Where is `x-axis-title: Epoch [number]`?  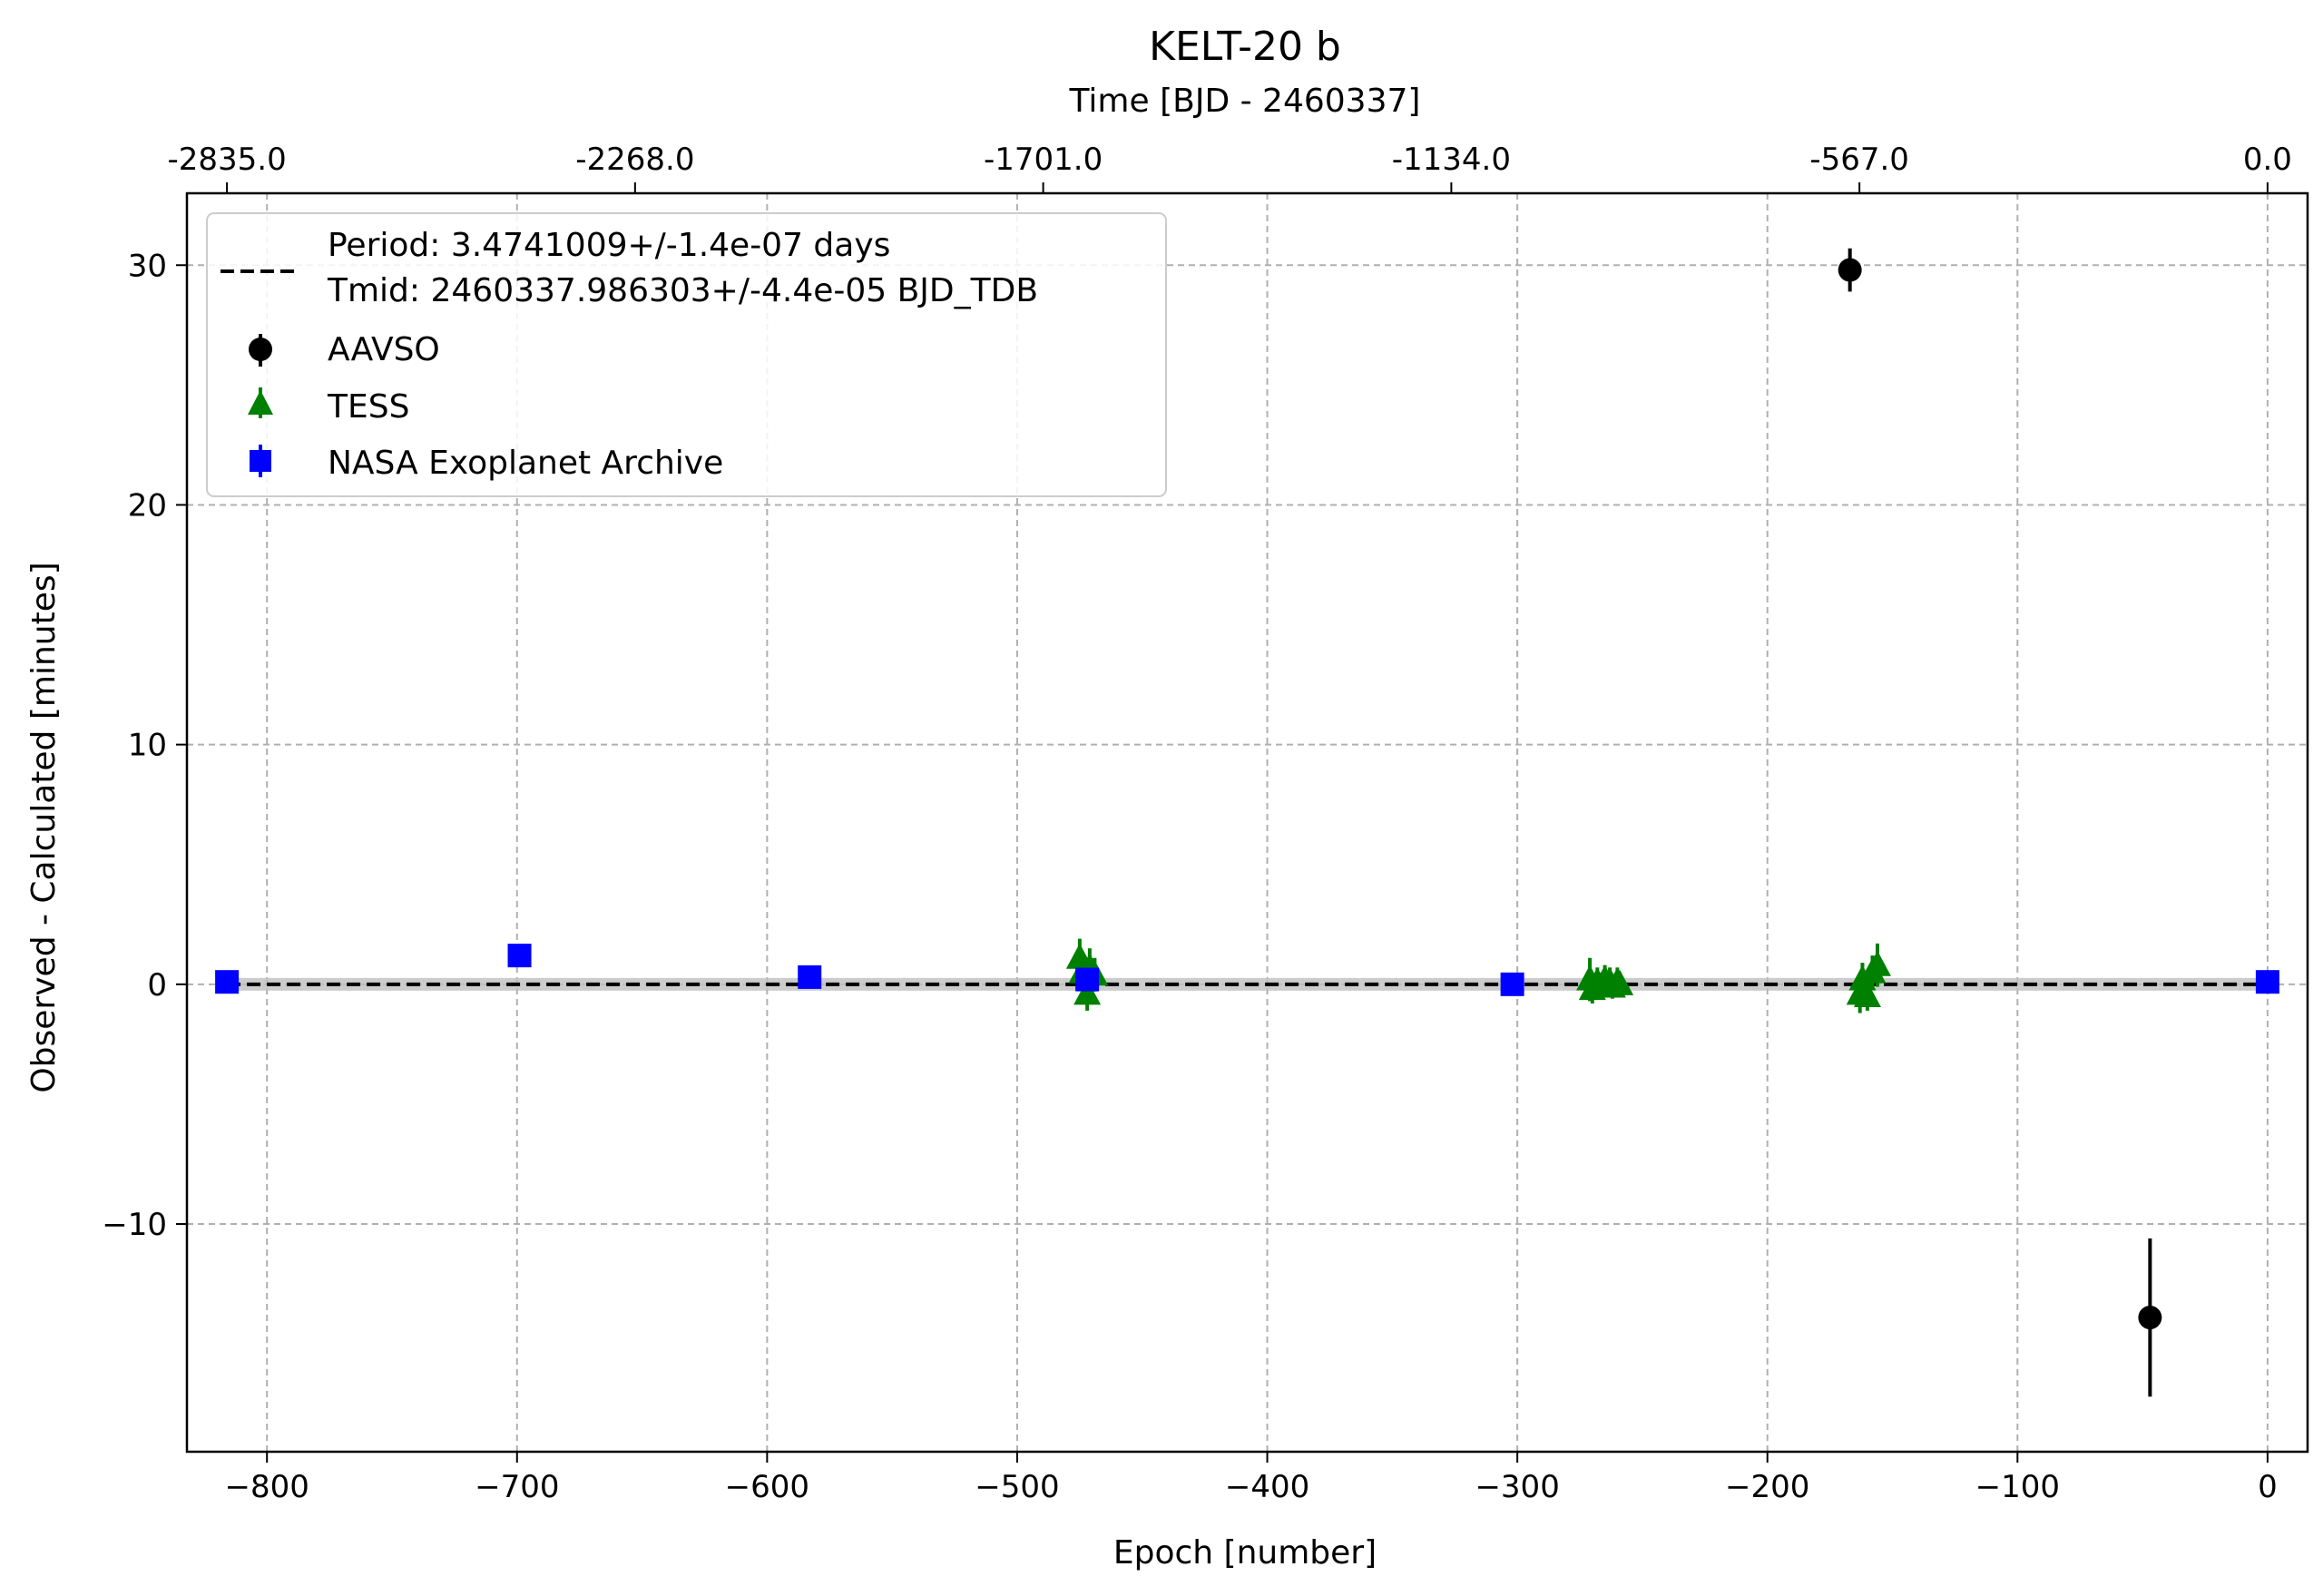
x-axis-title: Epoch [number] is located at coordinates (1245, 1553).